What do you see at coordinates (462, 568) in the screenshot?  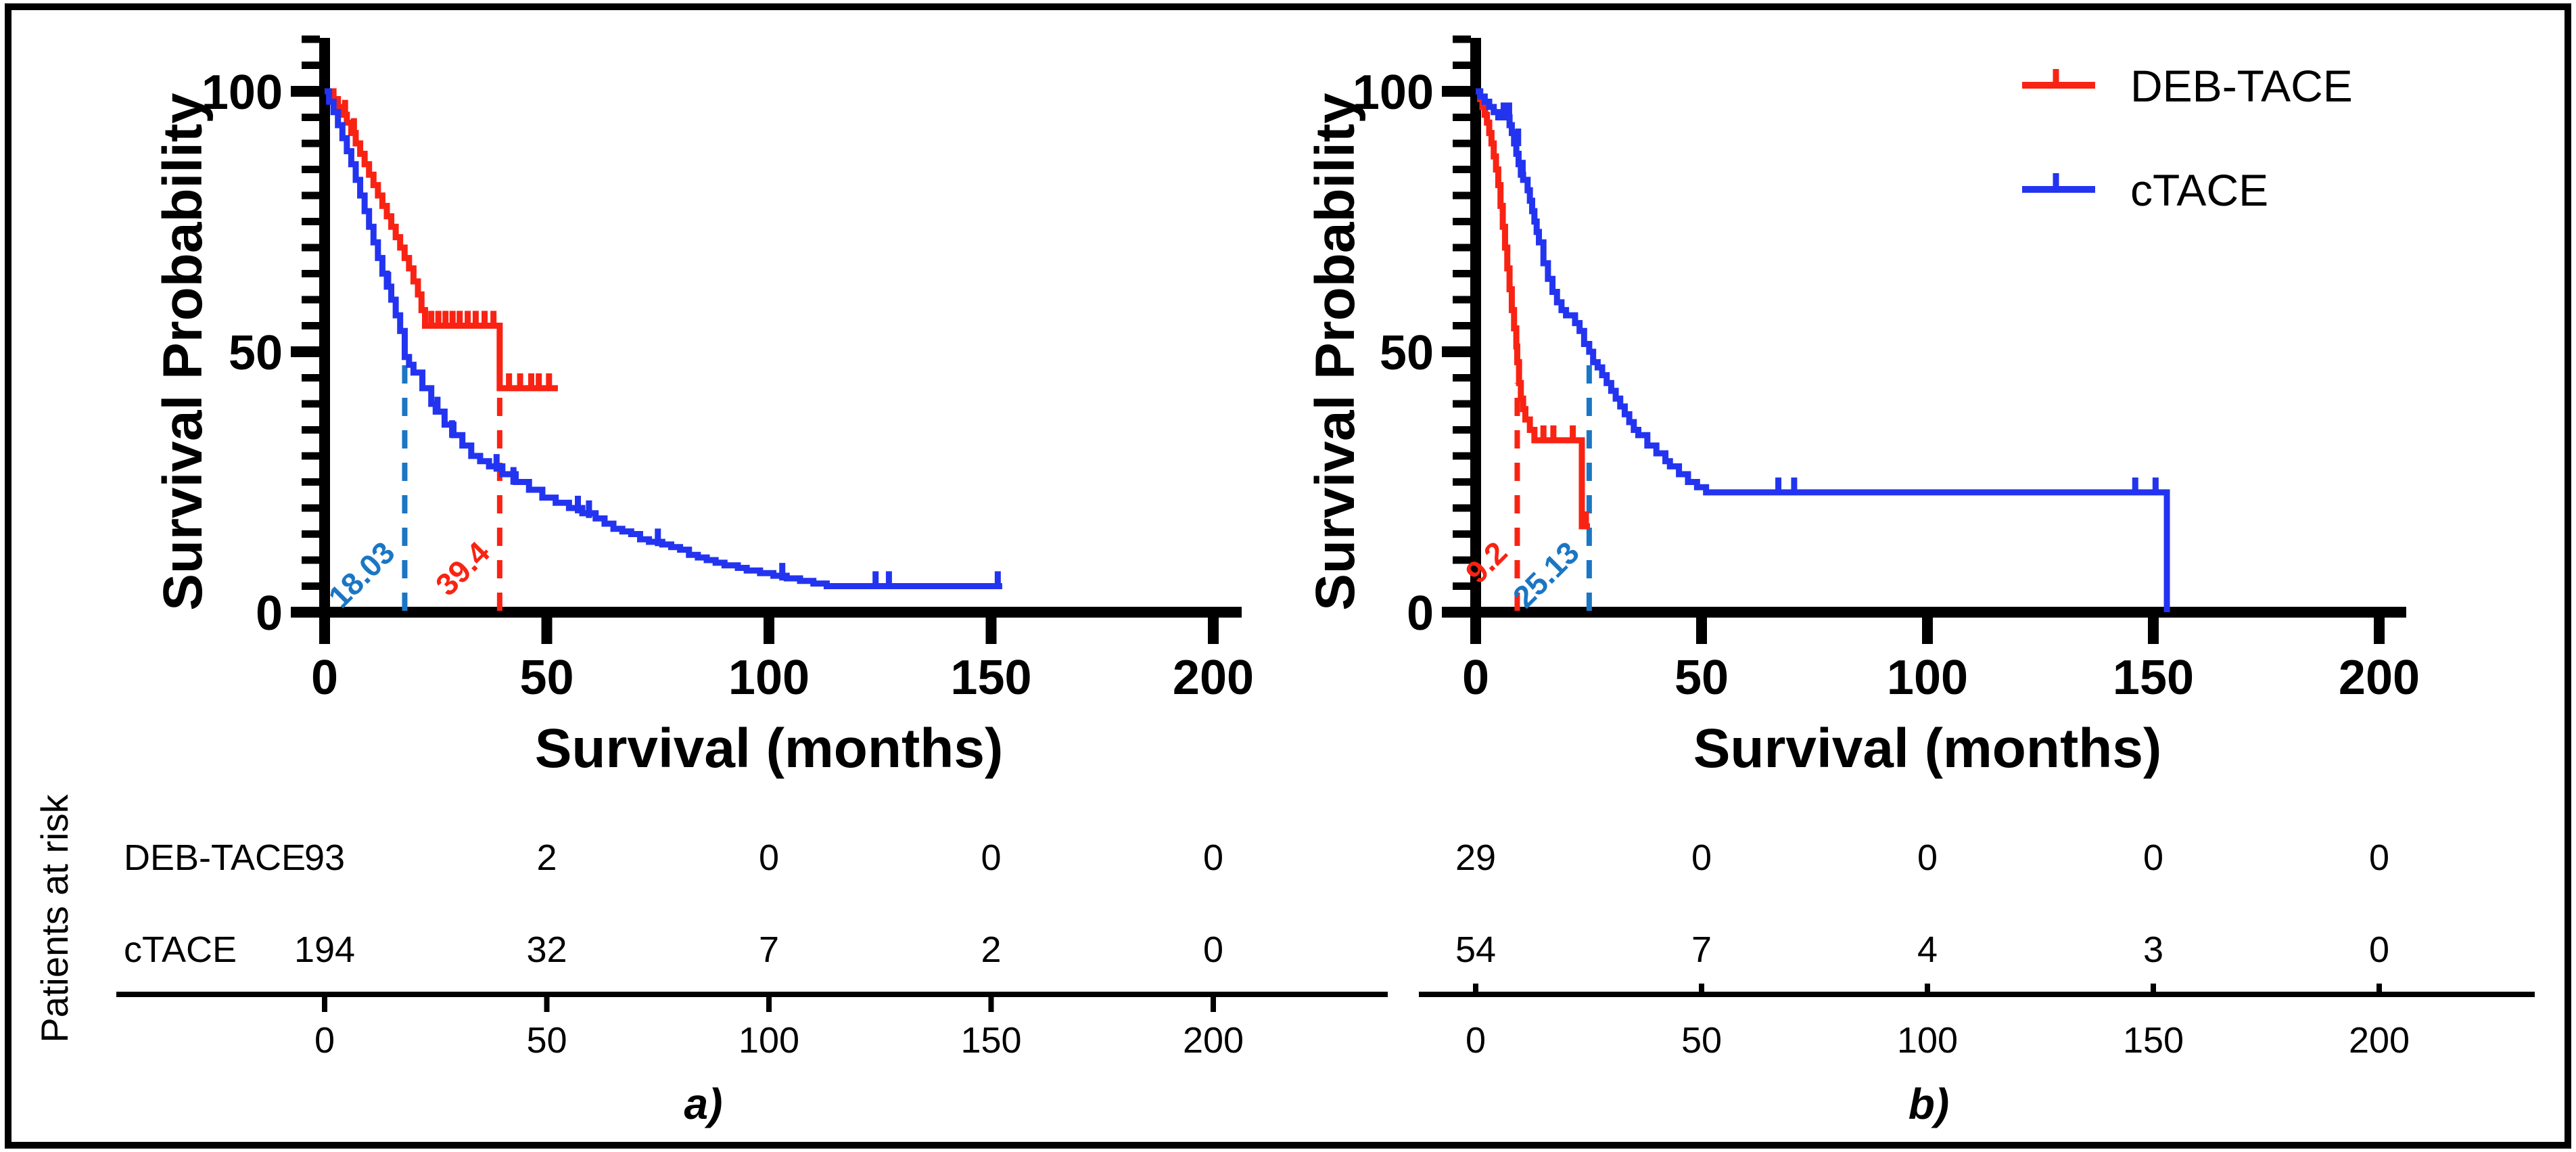 I see `median-annotation-deb-tace: 39.4` at bounding box center [462, 568].